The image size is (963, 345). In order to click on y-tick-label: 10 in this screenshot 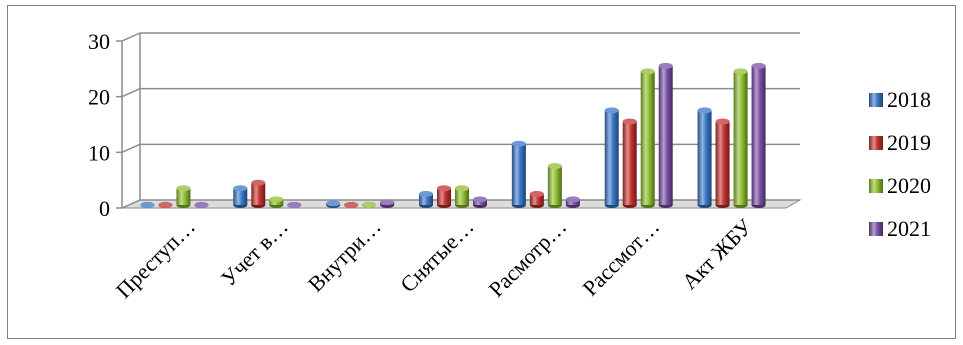, I will do `click(99, 152)`.